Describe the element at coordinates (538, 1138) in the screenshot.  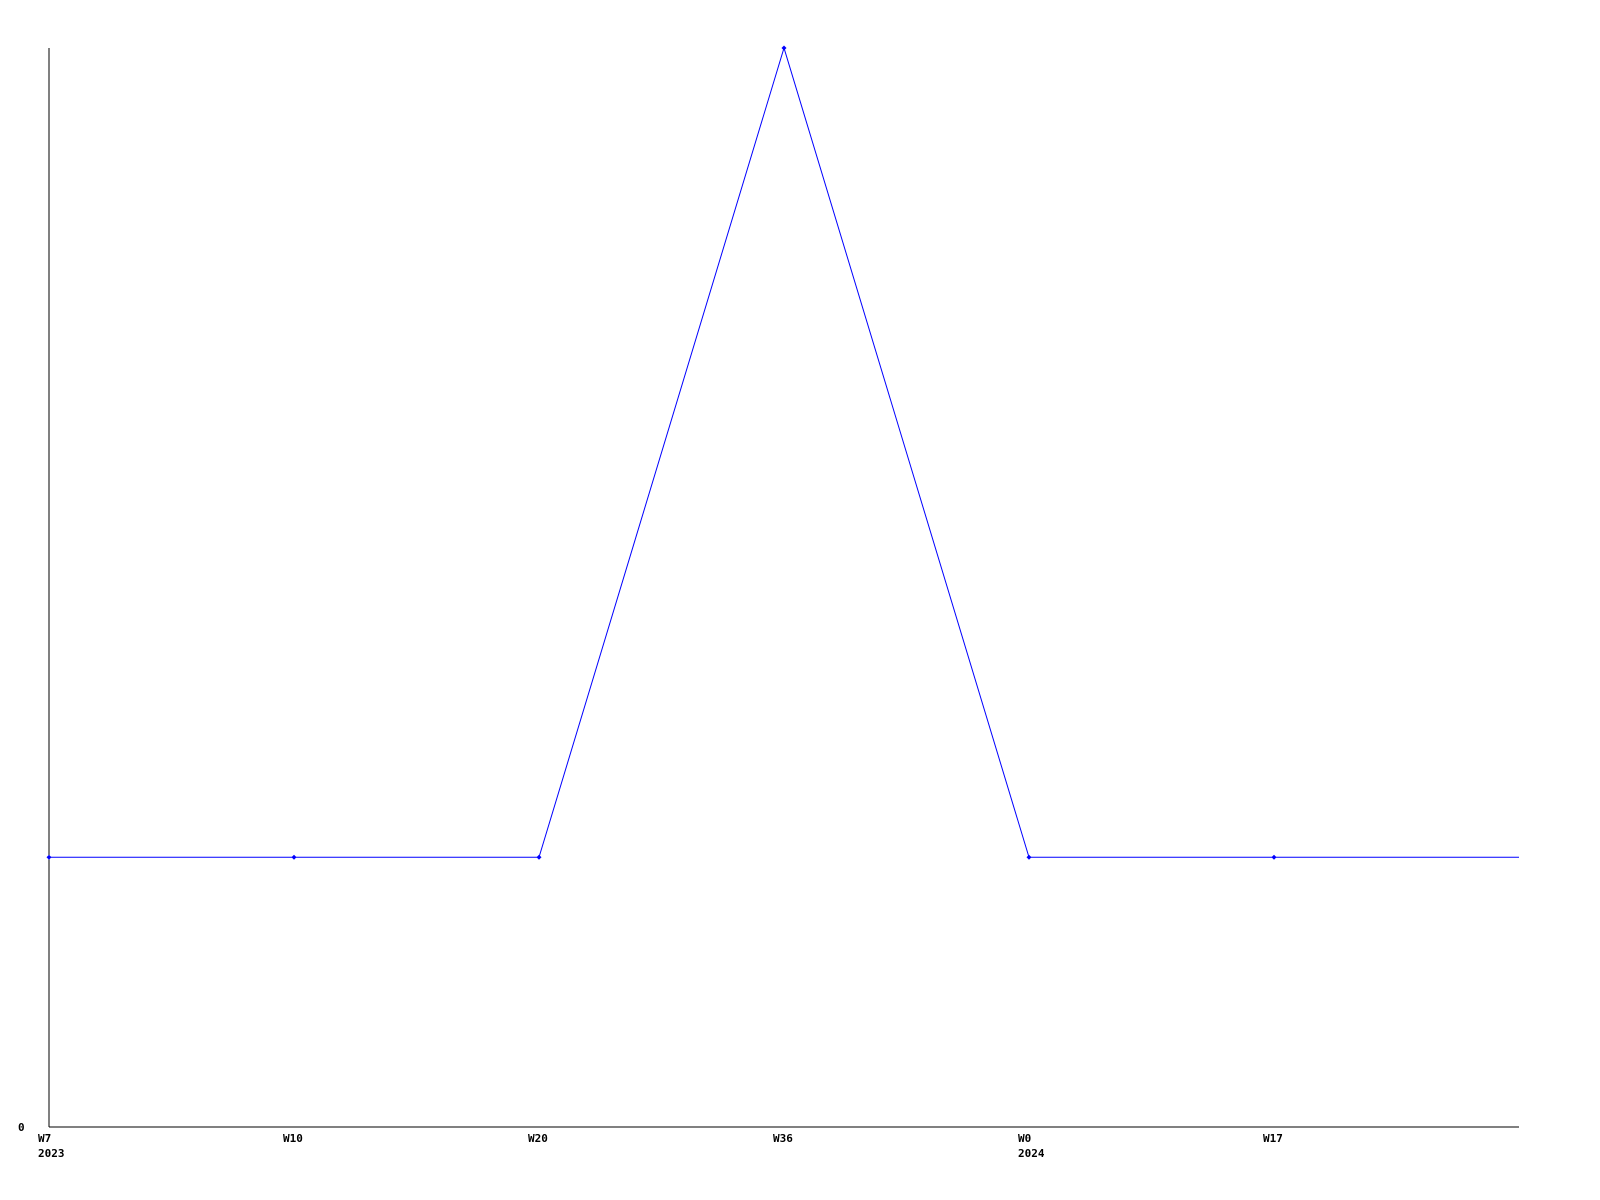
I see `x-tick-label: W20` at that location.